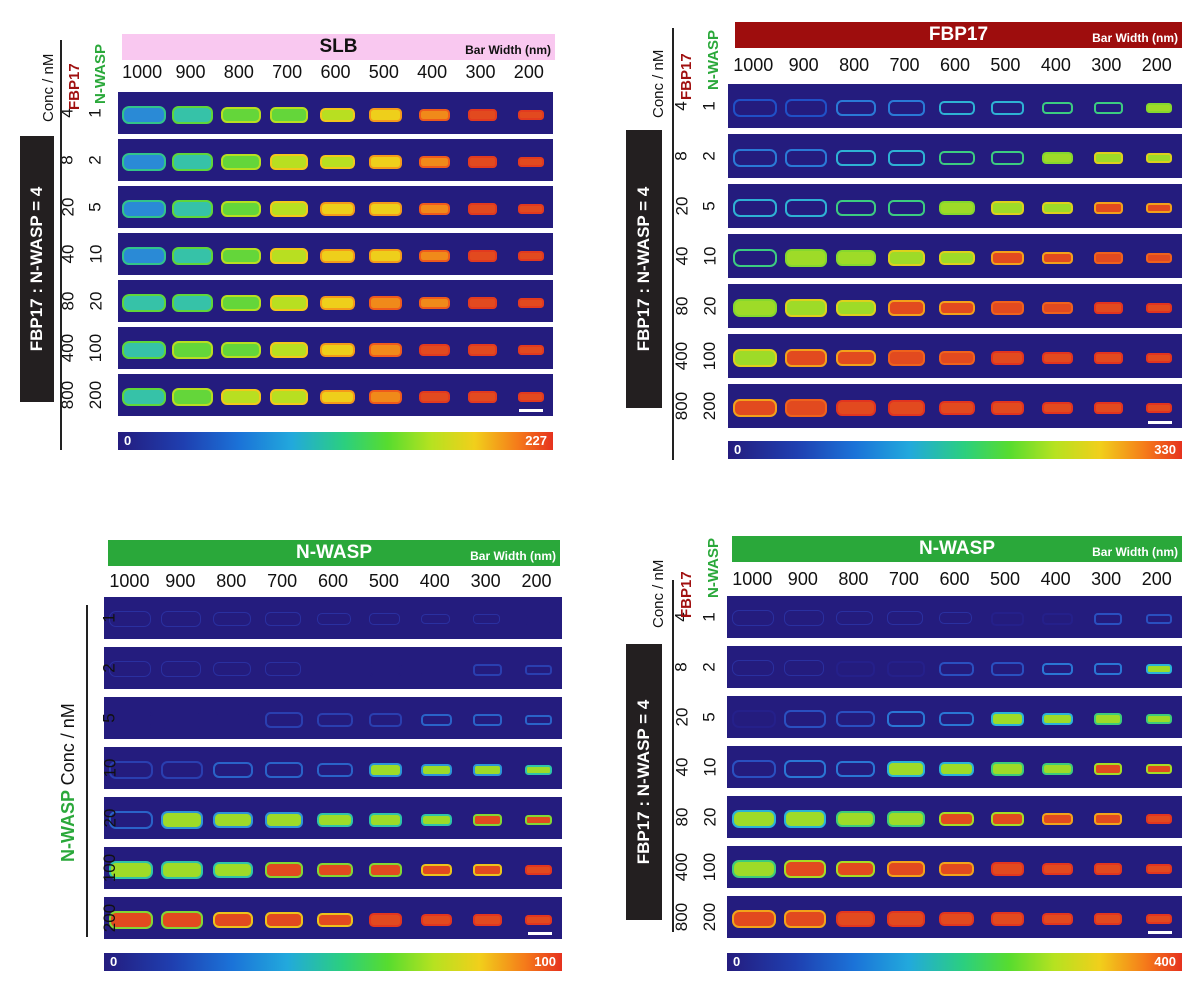  Describe the element at coordinates (1135, 552) in the screenshot. I see `bar-width-label: Bar Width (nm)` at that location.